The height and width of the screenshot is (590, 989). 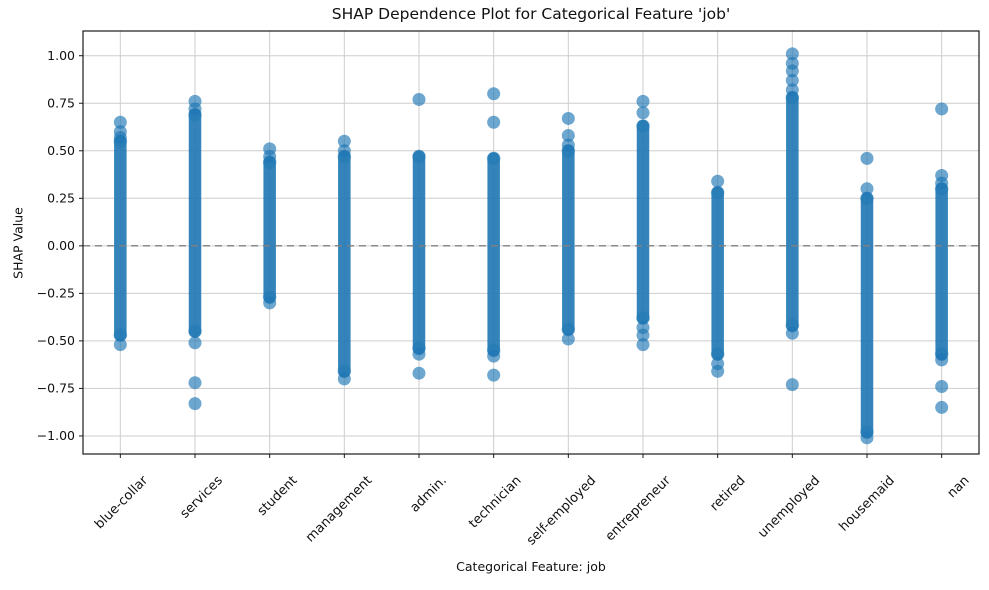 What do you see at coordinates (61, 102) in the screenshot?
I see `y-tick-label: 0.75` at bounding box center [61, 102].